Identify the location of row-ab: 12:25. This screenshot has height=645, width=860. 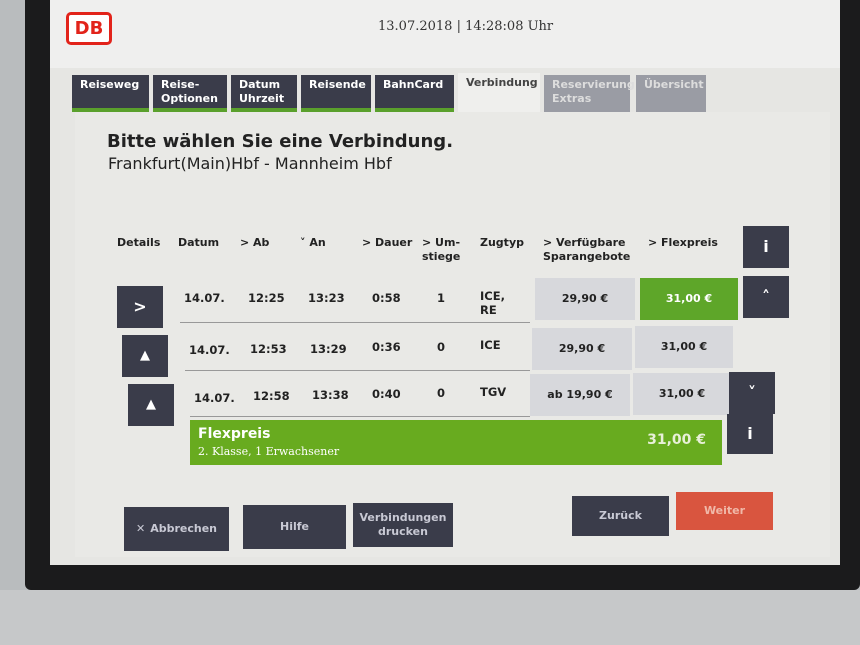
(266, 298).